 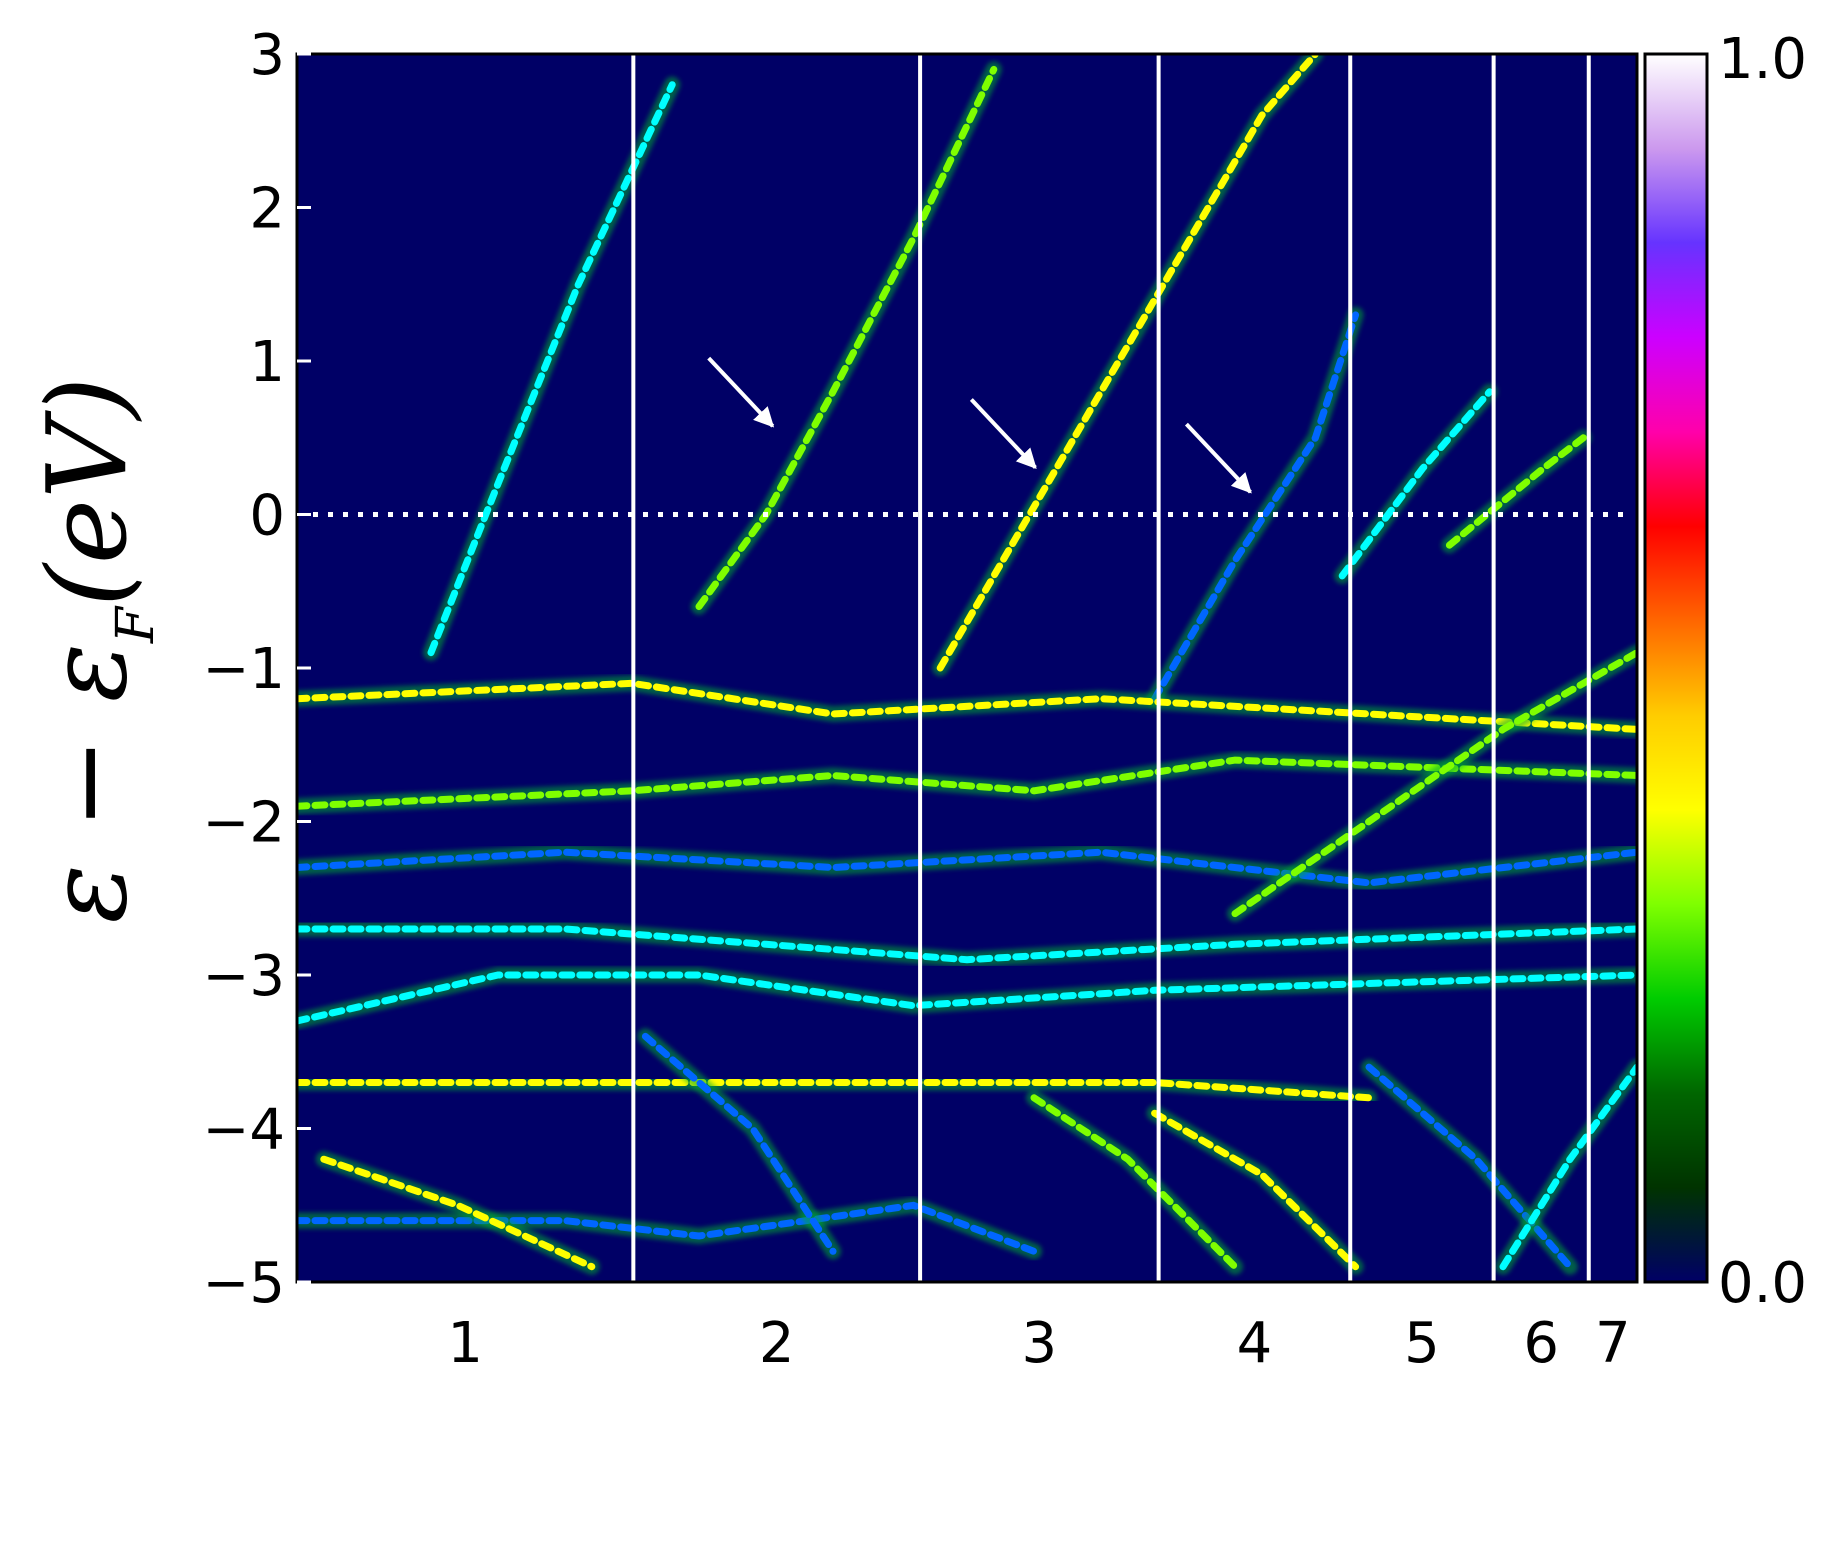 I want to click on y-tick-label: 1, so click(x=267, y=362).